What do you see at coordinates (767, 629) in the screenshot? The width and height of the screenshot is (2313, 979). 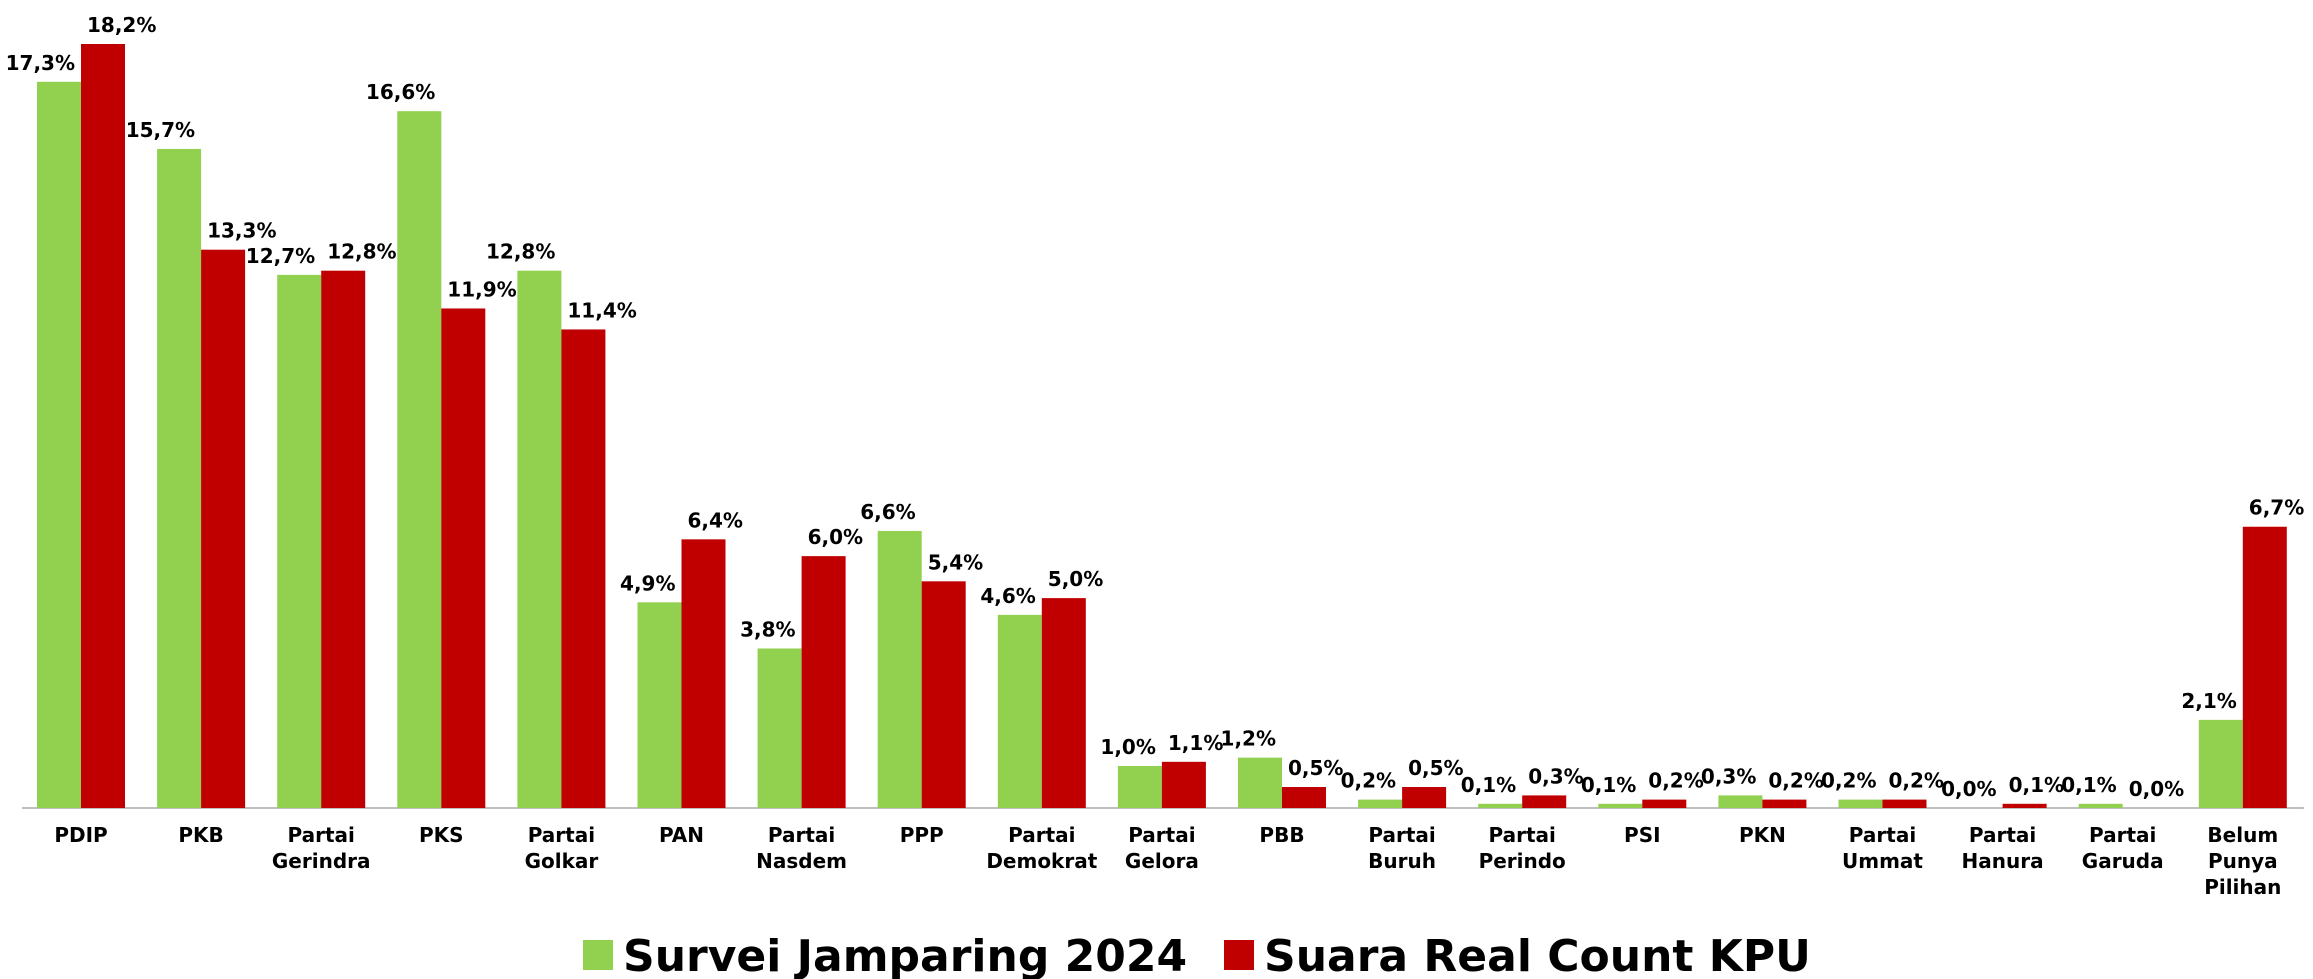 I see `value-label: 3,8%` at bounding box center [767, 629].